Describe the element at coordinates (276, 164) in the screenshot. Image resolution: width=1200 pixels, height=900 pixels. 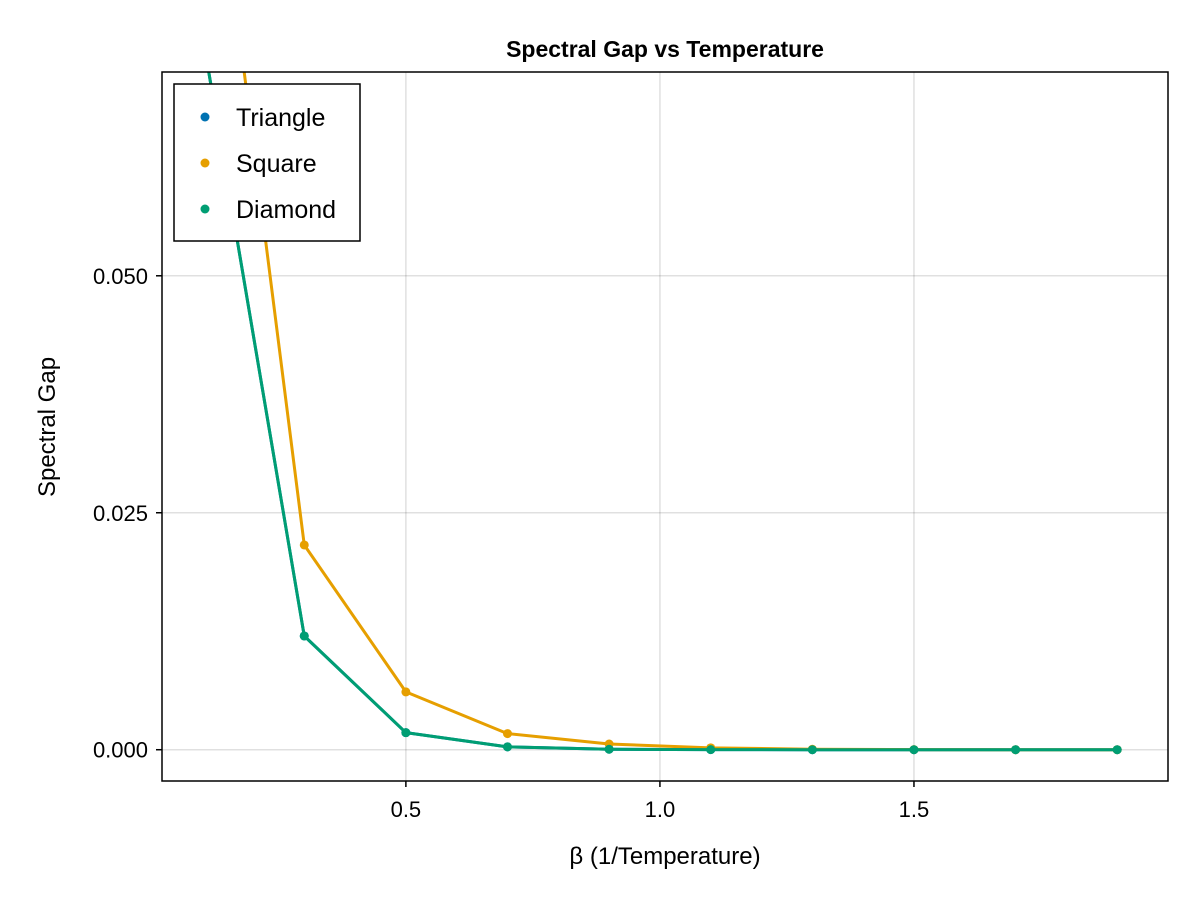
I see `legend-label-square: Square` at that location.